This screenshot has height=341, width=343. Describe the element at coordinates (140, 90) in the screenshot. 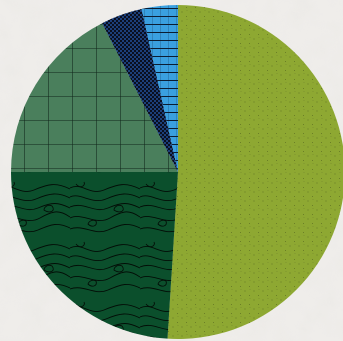

I see `pie-slice-4-pattern` at that location.